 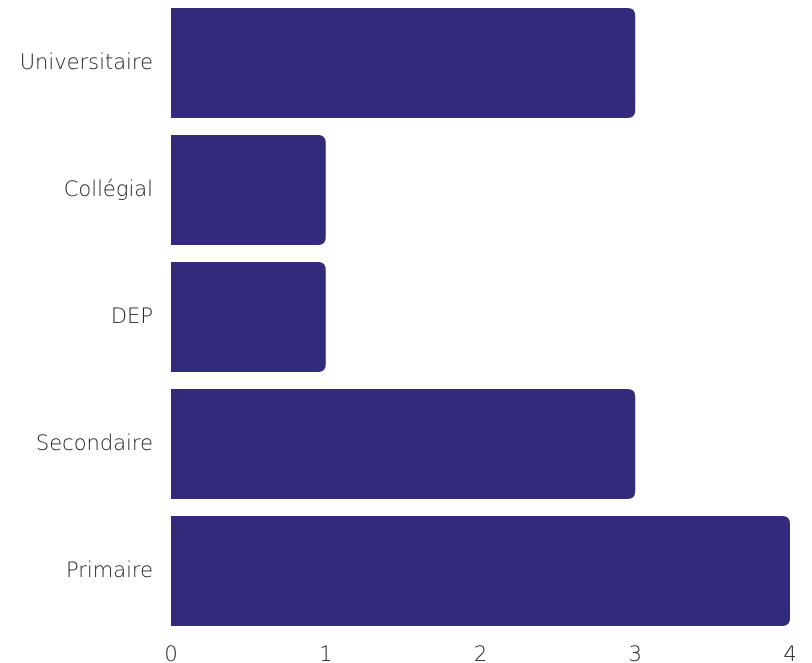 What do you see at coordinates (170, 652) in the screenshot?
I see `x-tick-label: 0` at bounding box center [170, 652].